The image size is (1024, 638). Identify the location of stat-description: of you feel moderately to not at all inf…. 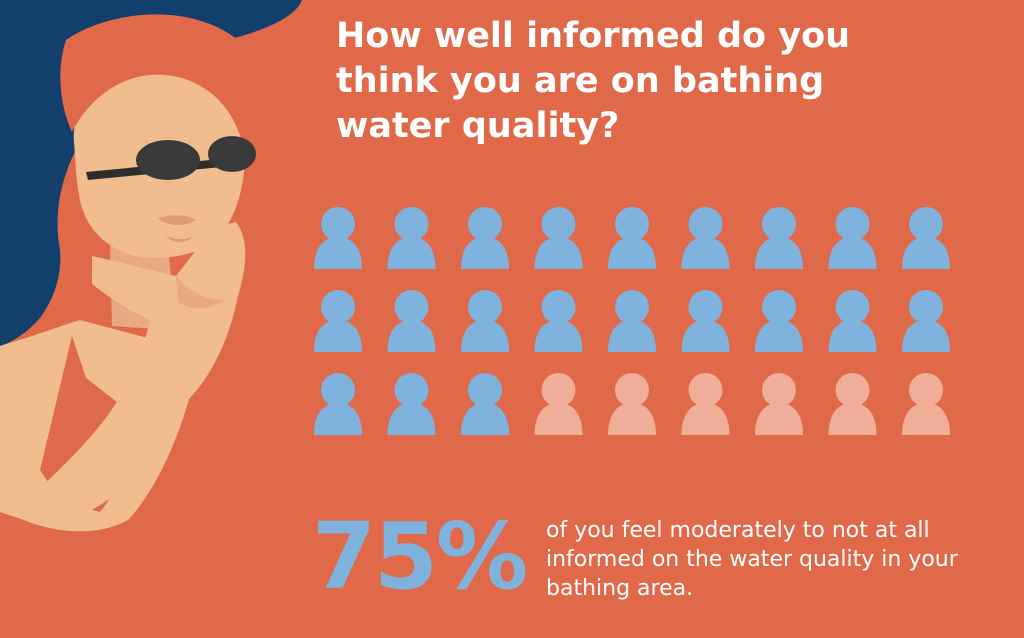
(752, 559).